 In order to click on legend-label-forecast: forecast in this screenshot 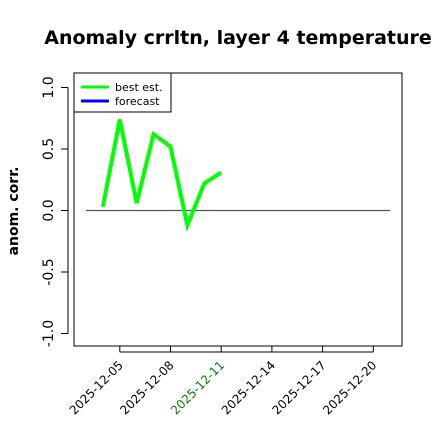, I will do `click(137, 101)`.